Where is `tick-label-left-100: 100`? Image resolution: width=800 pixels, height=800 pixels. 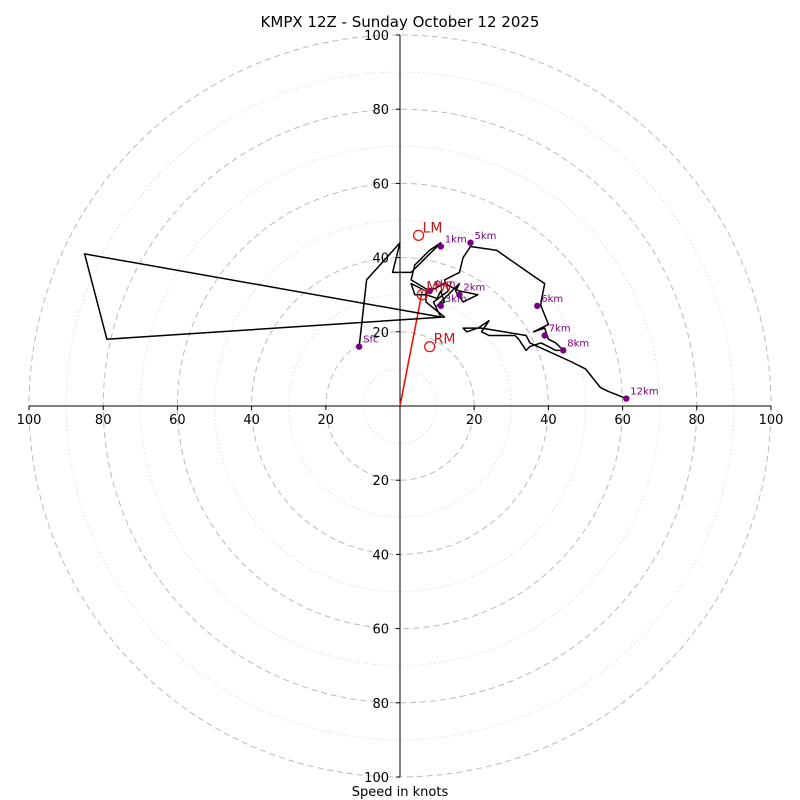 tick-label-left-100: 100 is located at coordinates (29, 420).